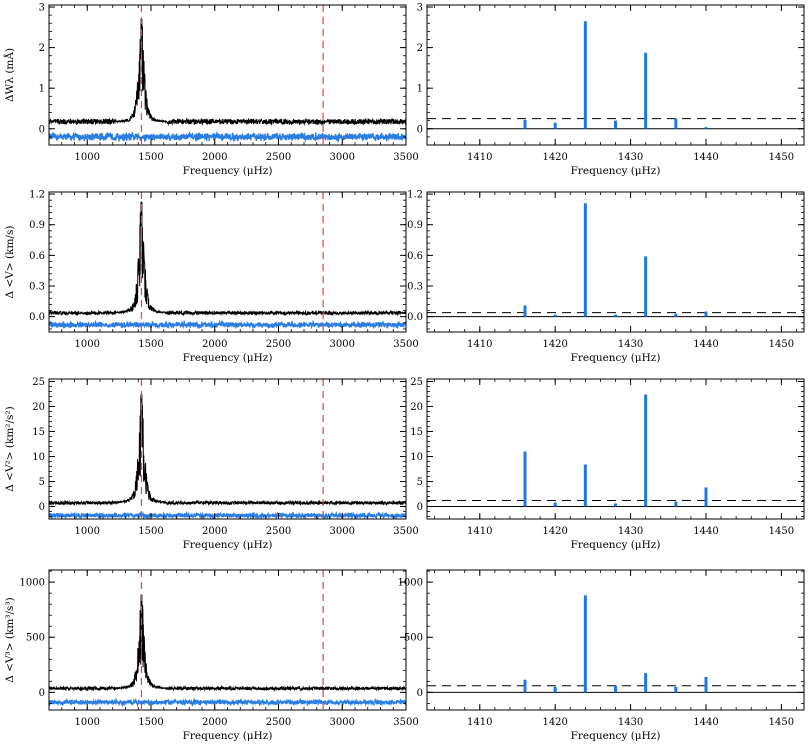 The width and height of the screenshot is (809, 750). What do you see at coordinates (413, 638) in the screenshot?
I see `y-tick-label: 500` at bounding box center [413, 638].